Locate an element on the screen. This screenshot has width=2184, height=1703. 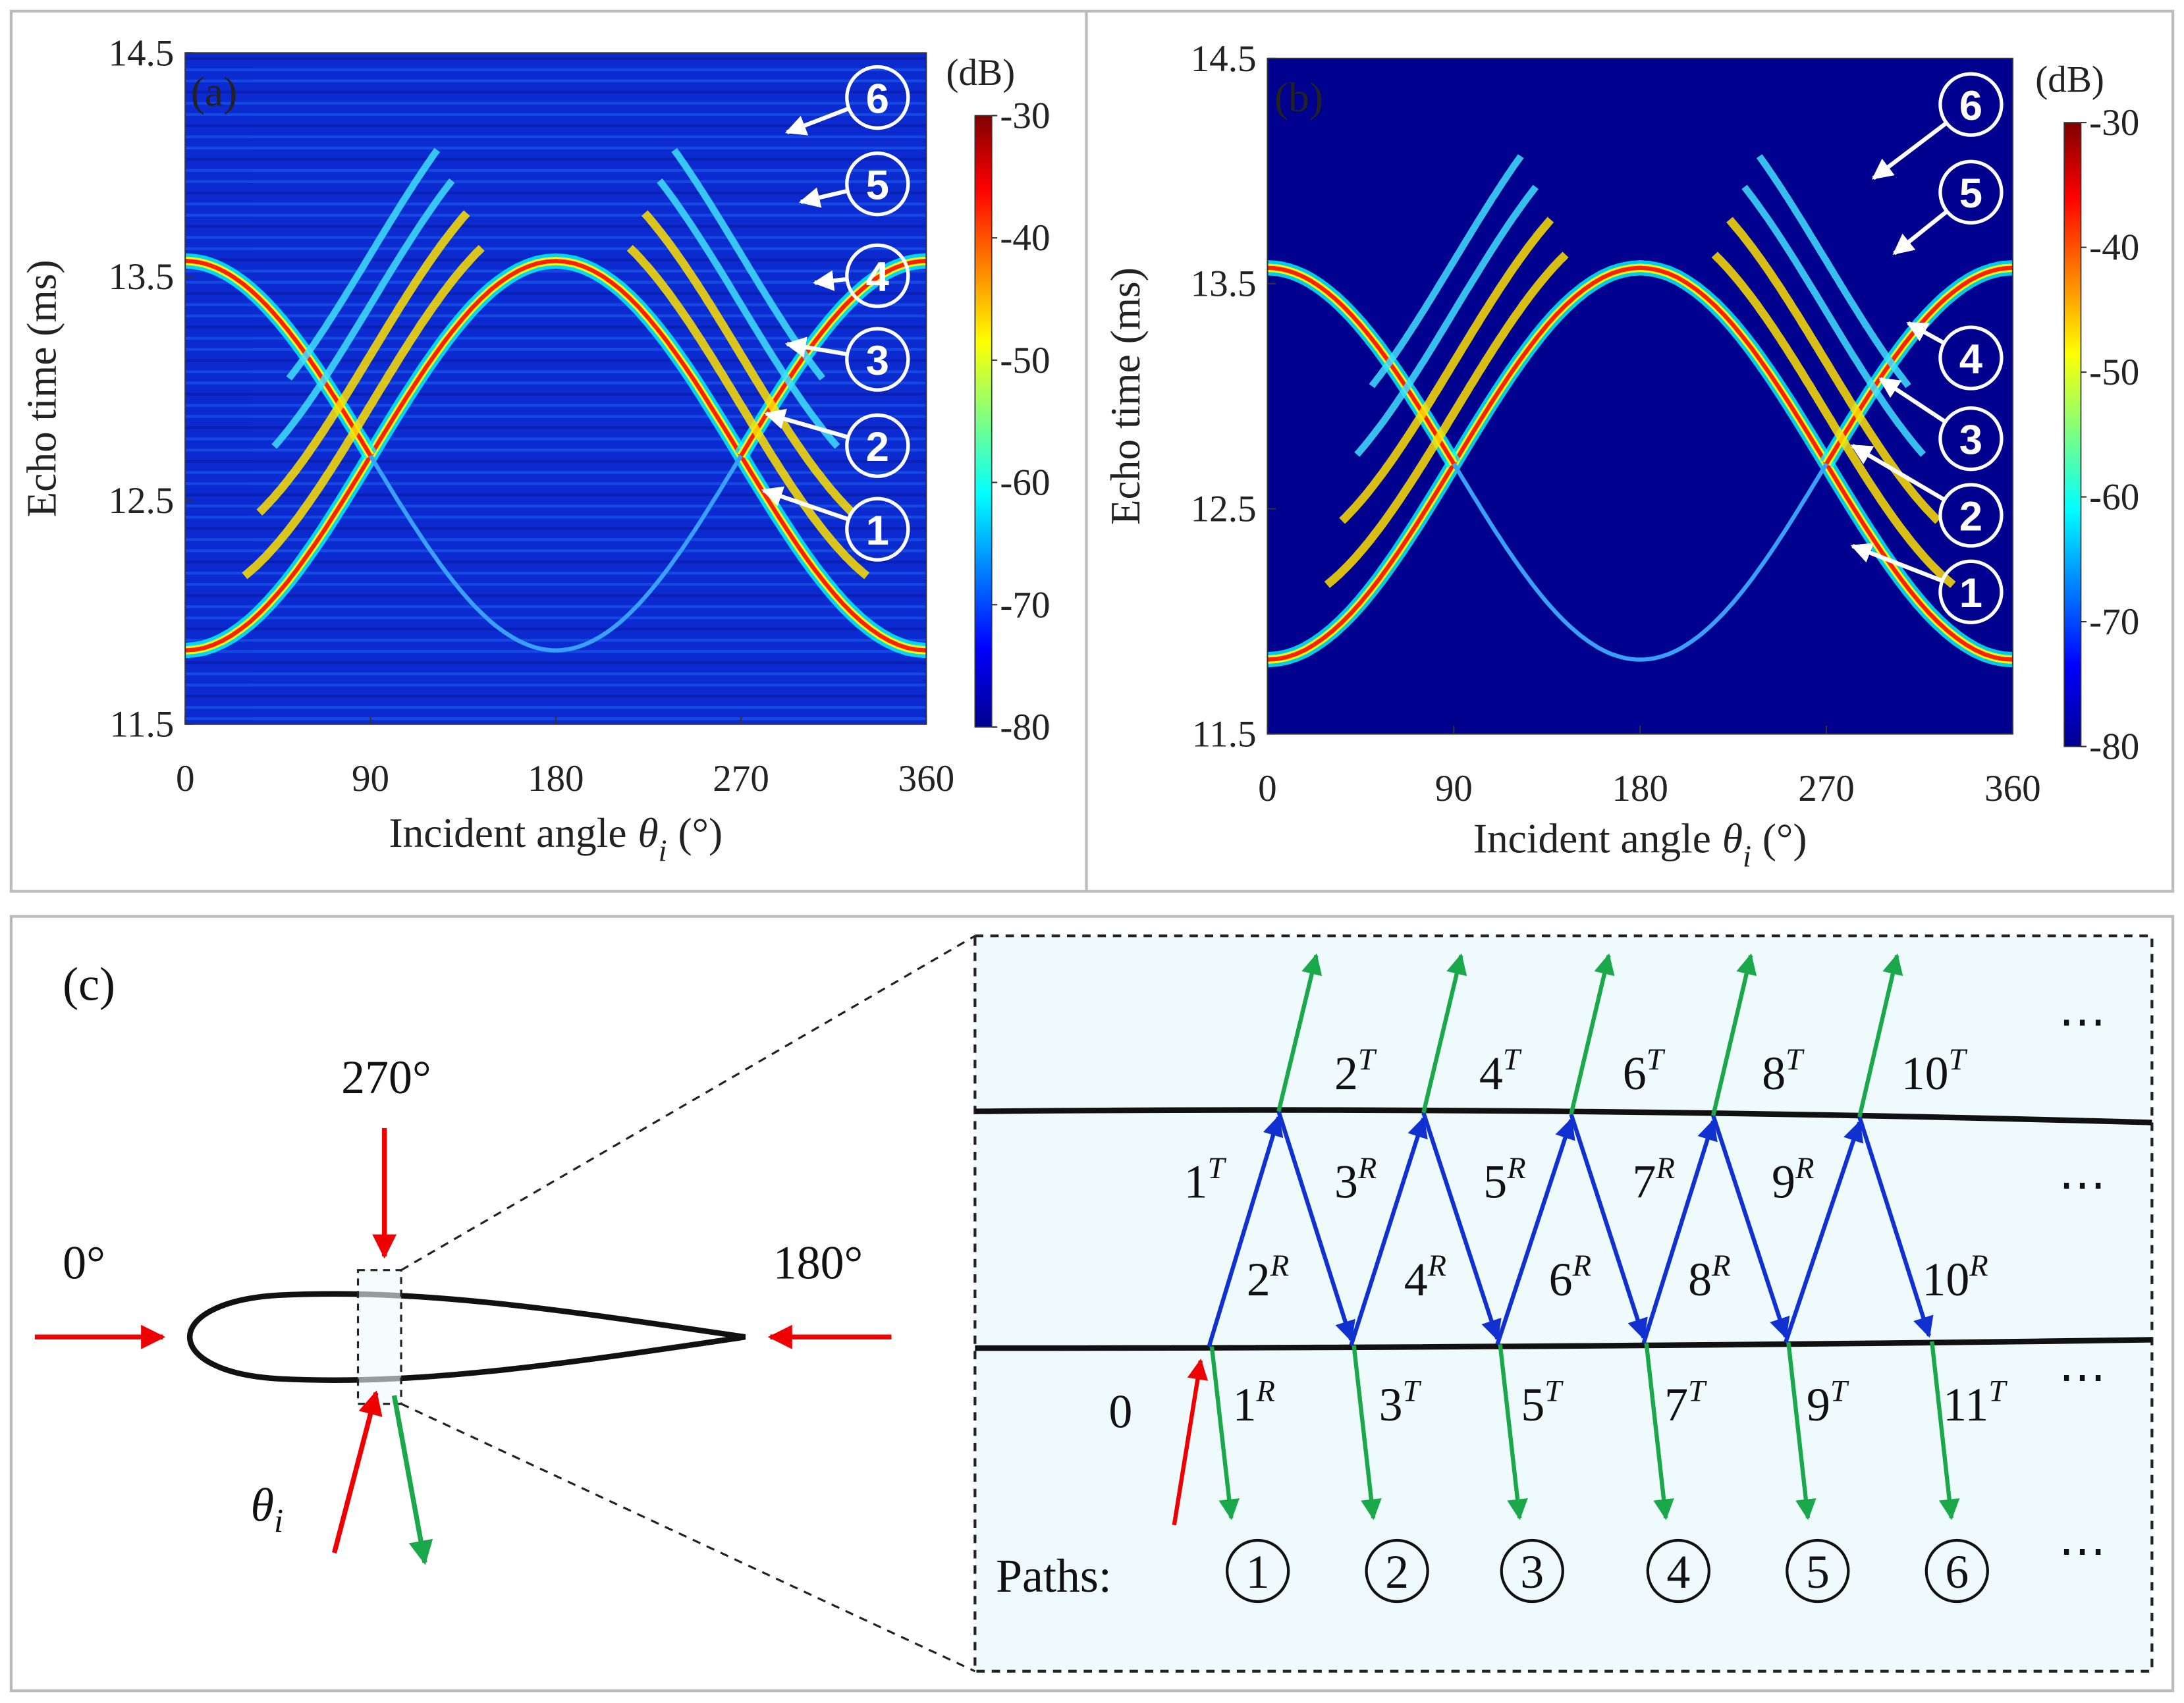
ray-number: 10 is located at coordinates (1925, 1073).